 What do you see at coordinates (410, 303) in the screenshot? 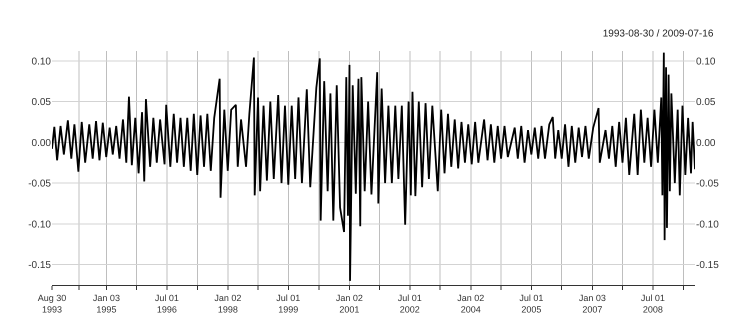
I see `x-tick-label: Jul 01 2002` at bounding box center [410, 303].